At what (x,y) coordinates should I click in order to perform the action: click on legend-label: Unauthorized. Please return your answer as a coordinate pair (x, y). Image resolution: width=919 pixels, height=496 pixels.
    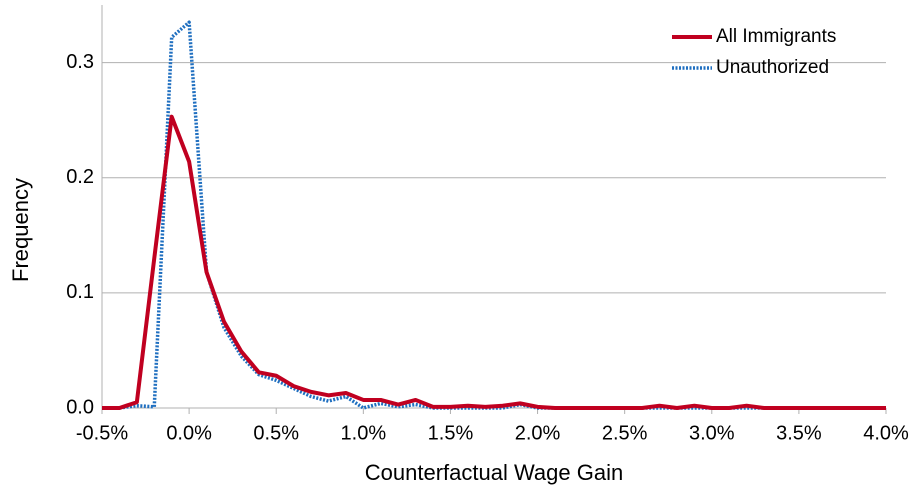
    Looking at the image, I should click on (772, 67).